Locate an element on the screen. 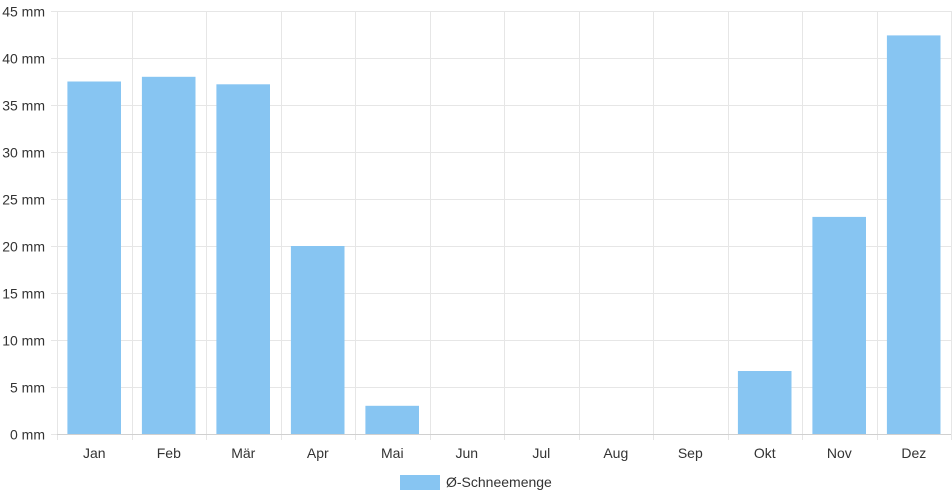 The image size is (952, 500). x-tick-label: Apr is located at coordinates (318, 453).